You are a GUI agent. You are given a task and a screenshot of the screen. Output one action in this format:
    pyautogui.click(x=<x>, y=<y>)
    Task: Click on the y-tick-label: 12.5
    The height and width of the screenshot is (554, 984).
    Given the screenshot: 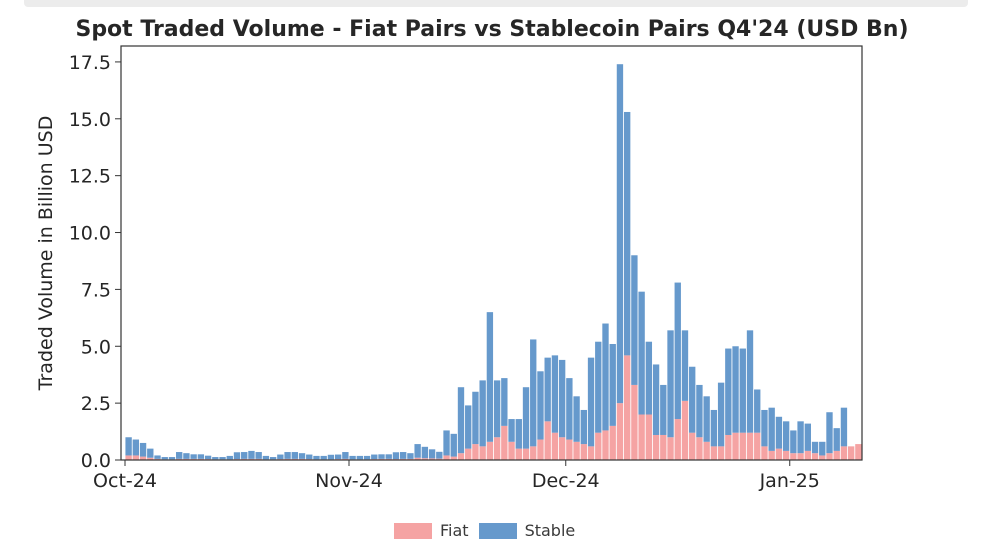 What is the action you would take?
    pyautogui.click(x=90, y=177)
    